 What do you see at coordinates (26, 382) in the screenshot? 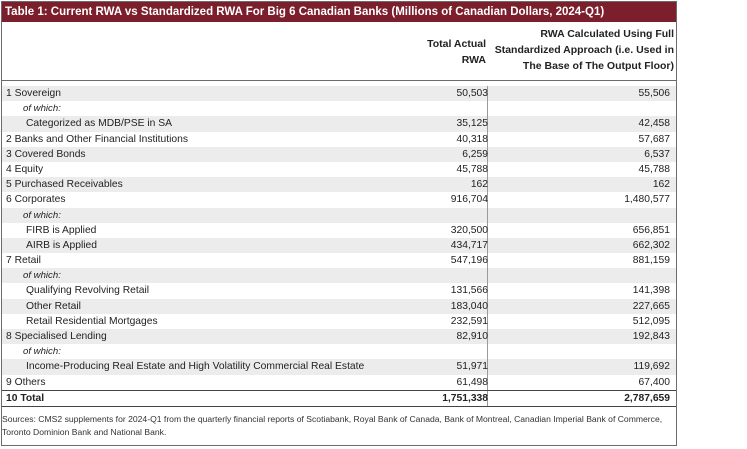
I see `row-label: 9 Others` at bounding box center [26, 382].